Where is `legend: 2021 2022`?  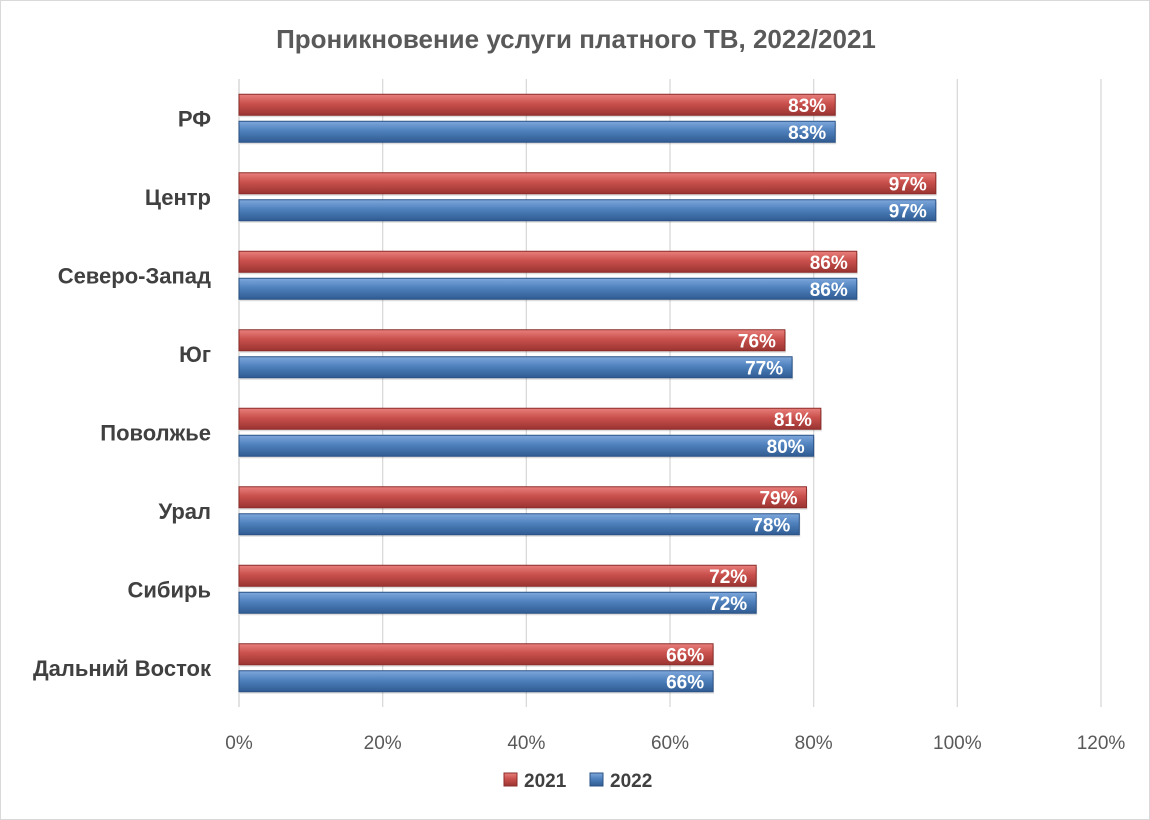
legend: 2021 2022 is located at coordinates (577, 781).